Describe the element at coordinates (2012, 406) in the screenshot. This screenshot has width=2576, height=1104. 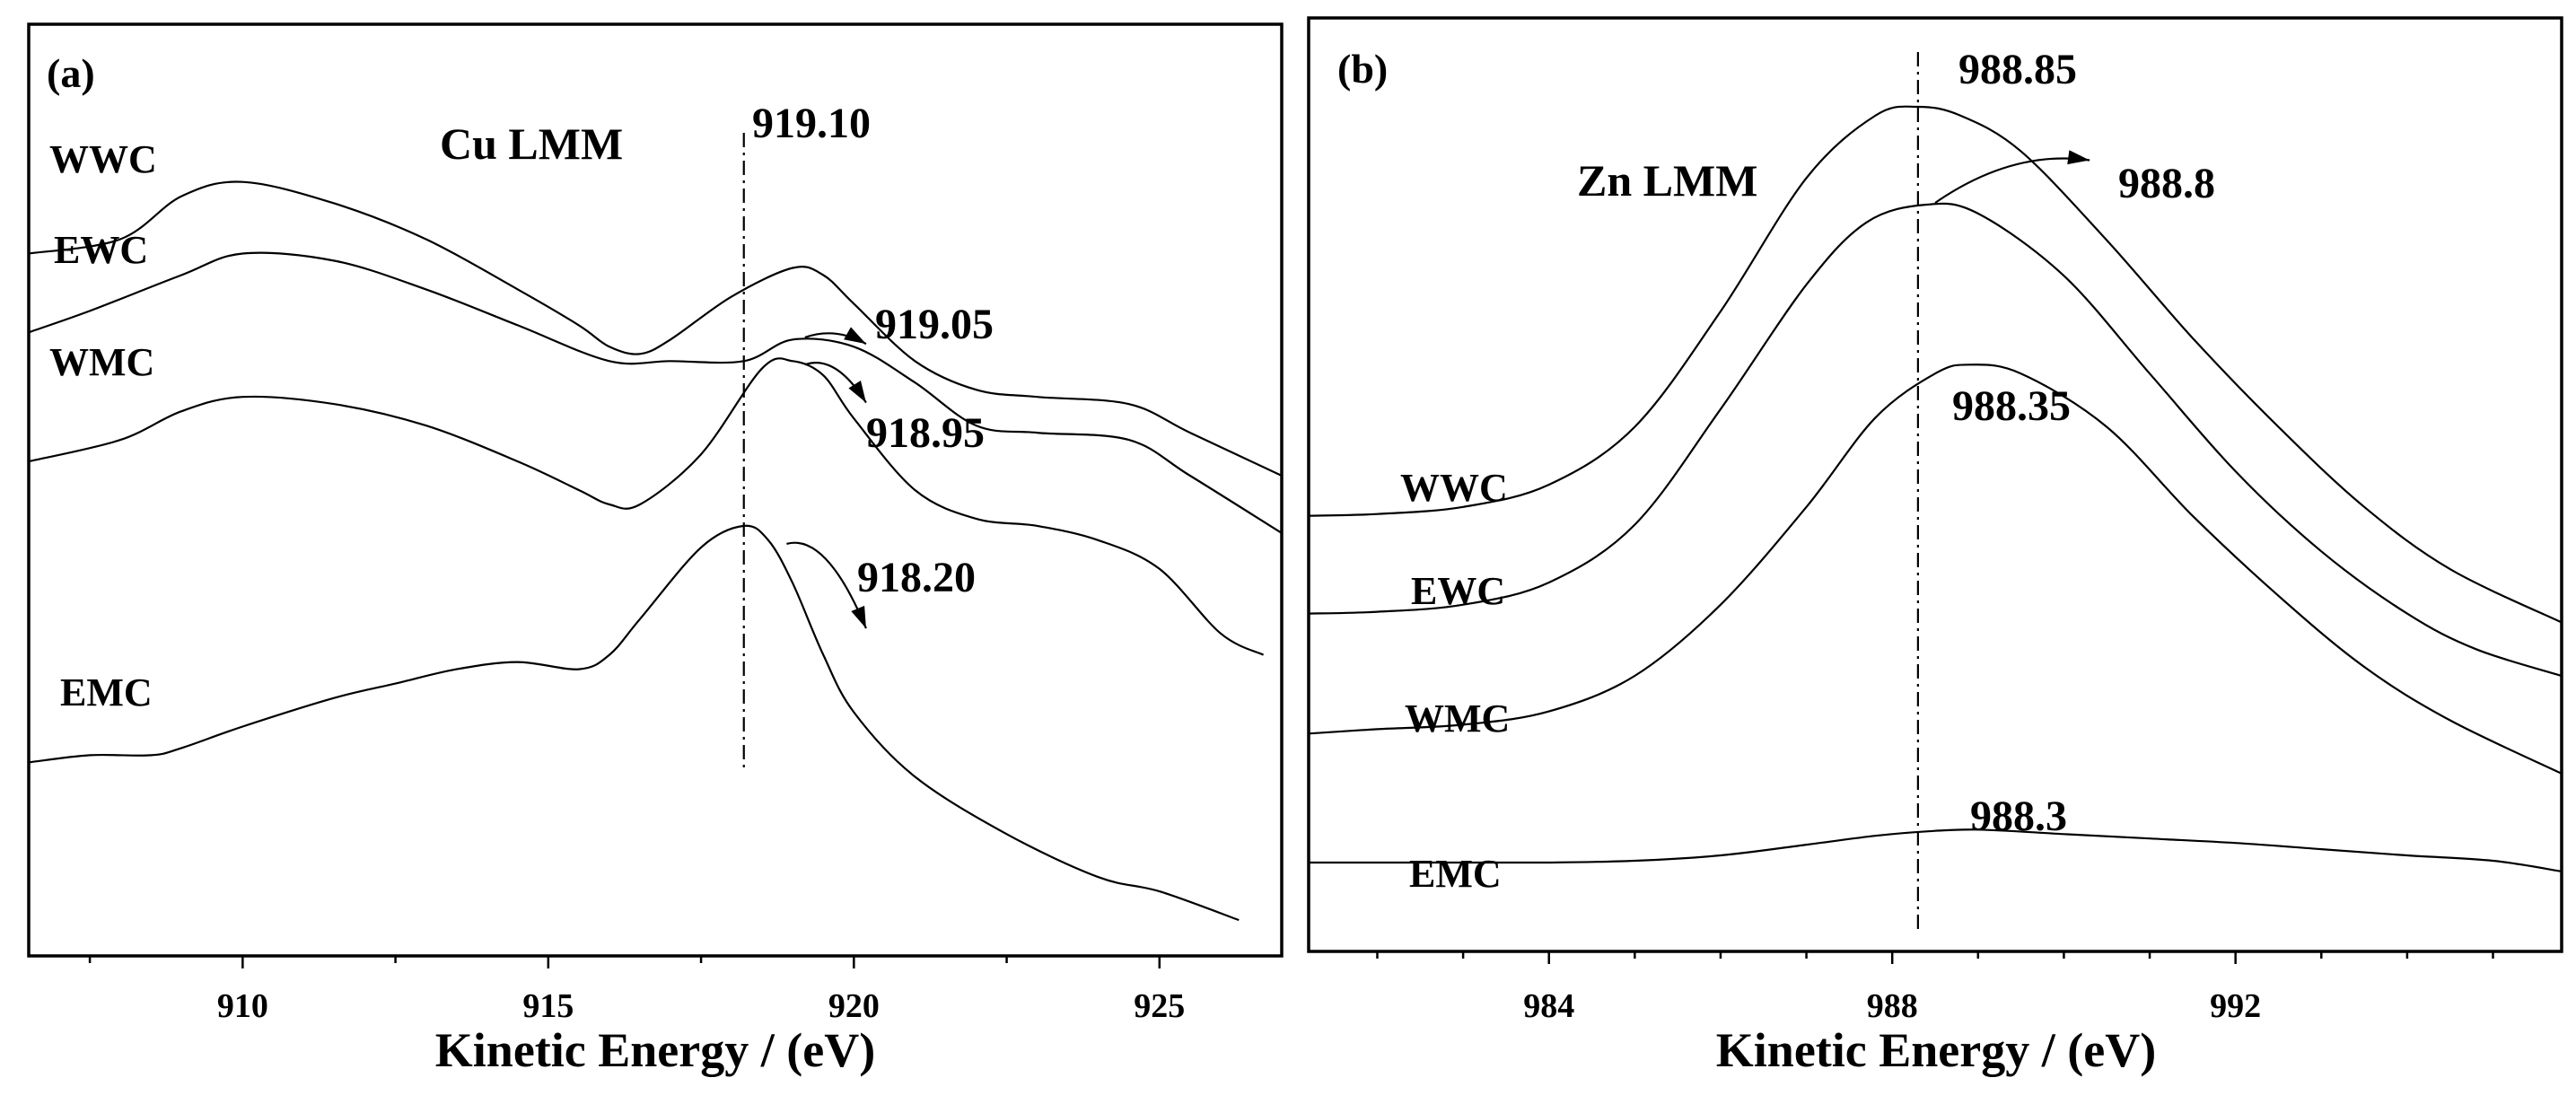
I see `peak-label-wmc-b: 988.35` at that location.